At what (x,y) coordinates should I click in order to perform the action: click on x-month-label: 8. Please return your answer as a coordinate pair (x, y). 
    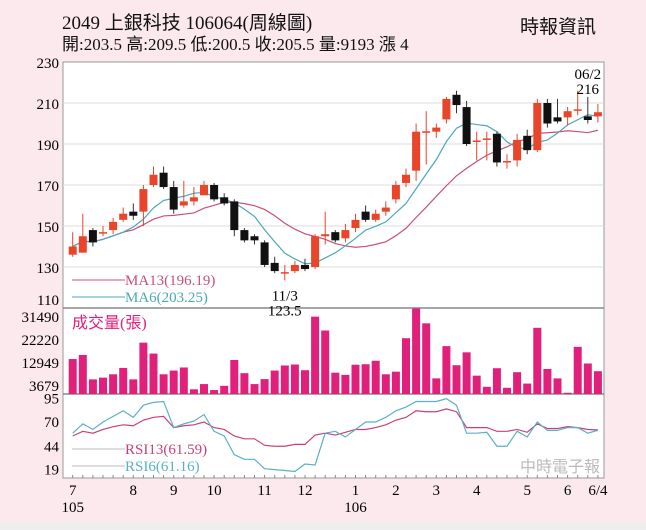
    Looking at the image, I should click on (134, 491).